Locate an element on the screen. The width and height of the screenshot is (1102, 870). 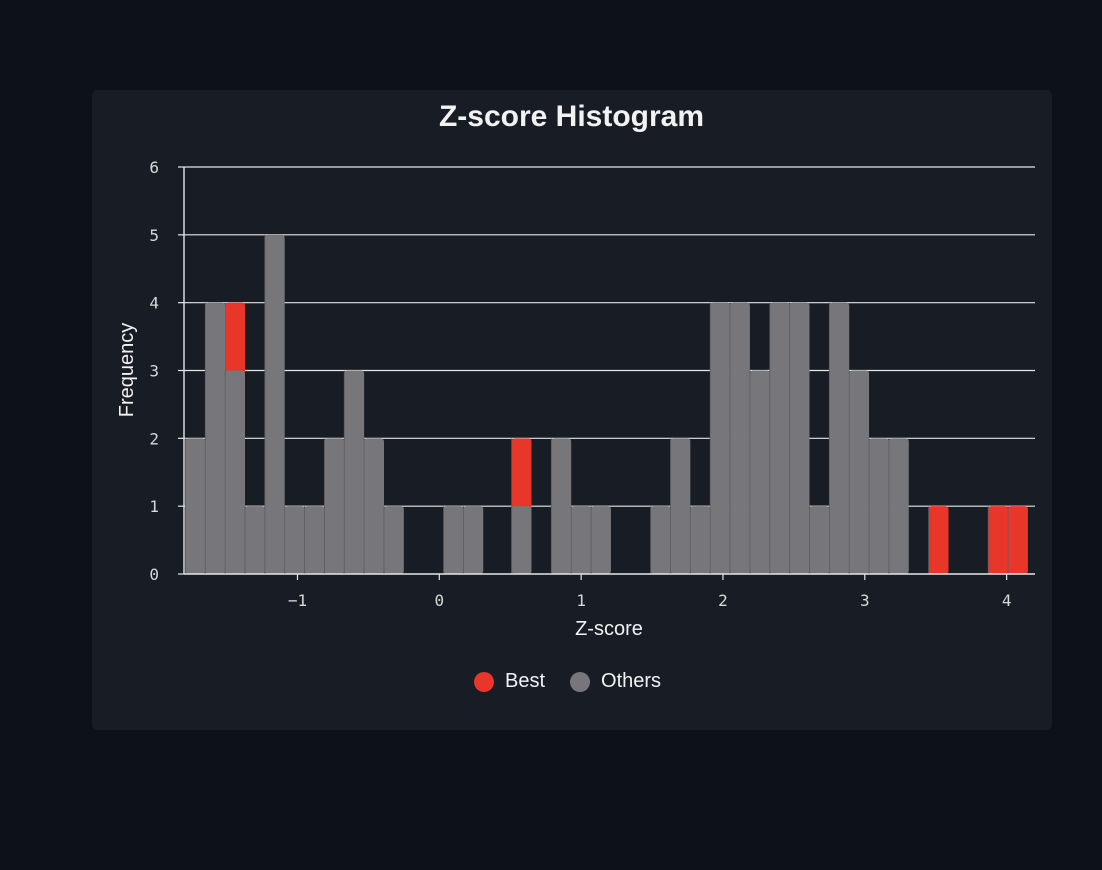
y-tick-label: 6 is located at coordinates (154, 167).